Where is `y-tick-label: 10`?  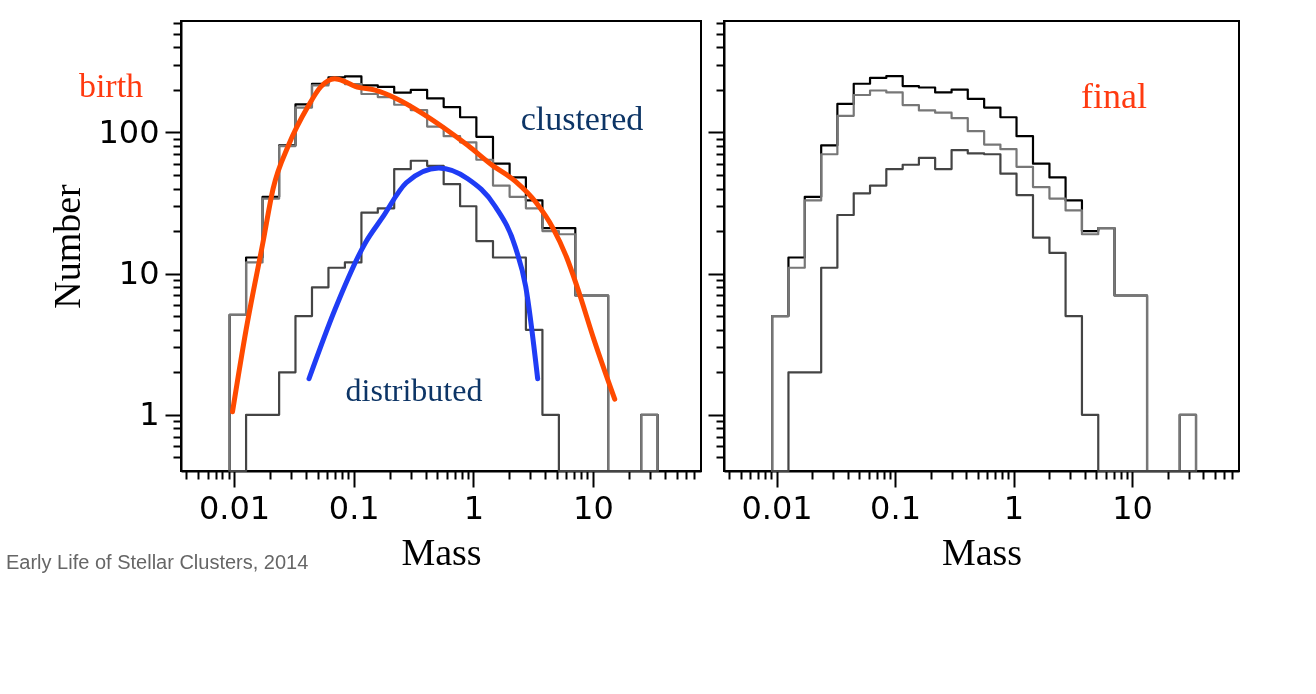
y-tick-label: 10 is located at coordinates (139, 273).